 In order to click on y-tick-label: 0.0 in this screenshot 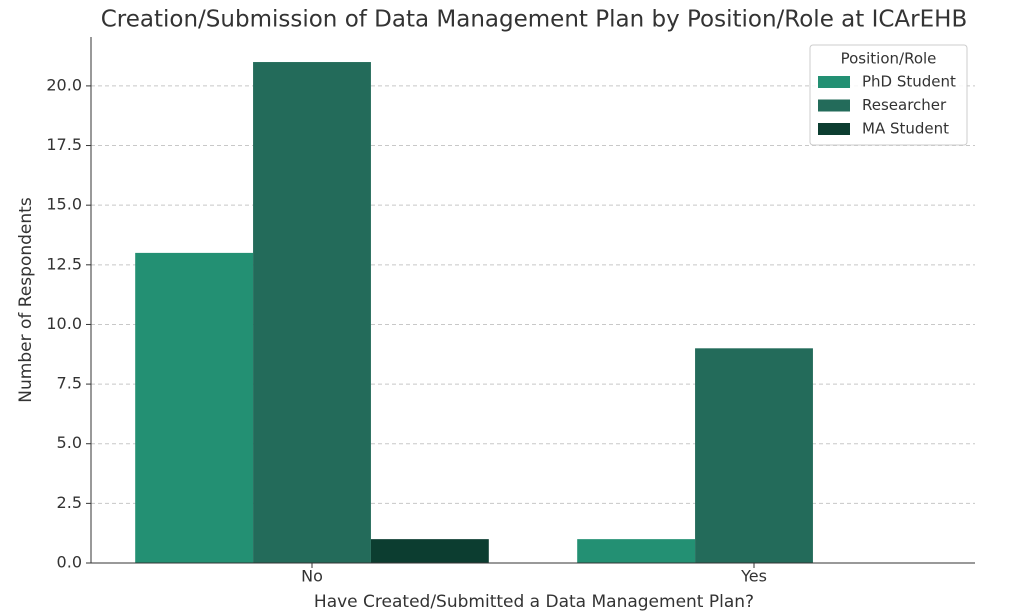, I will do `click(69, 562)`.